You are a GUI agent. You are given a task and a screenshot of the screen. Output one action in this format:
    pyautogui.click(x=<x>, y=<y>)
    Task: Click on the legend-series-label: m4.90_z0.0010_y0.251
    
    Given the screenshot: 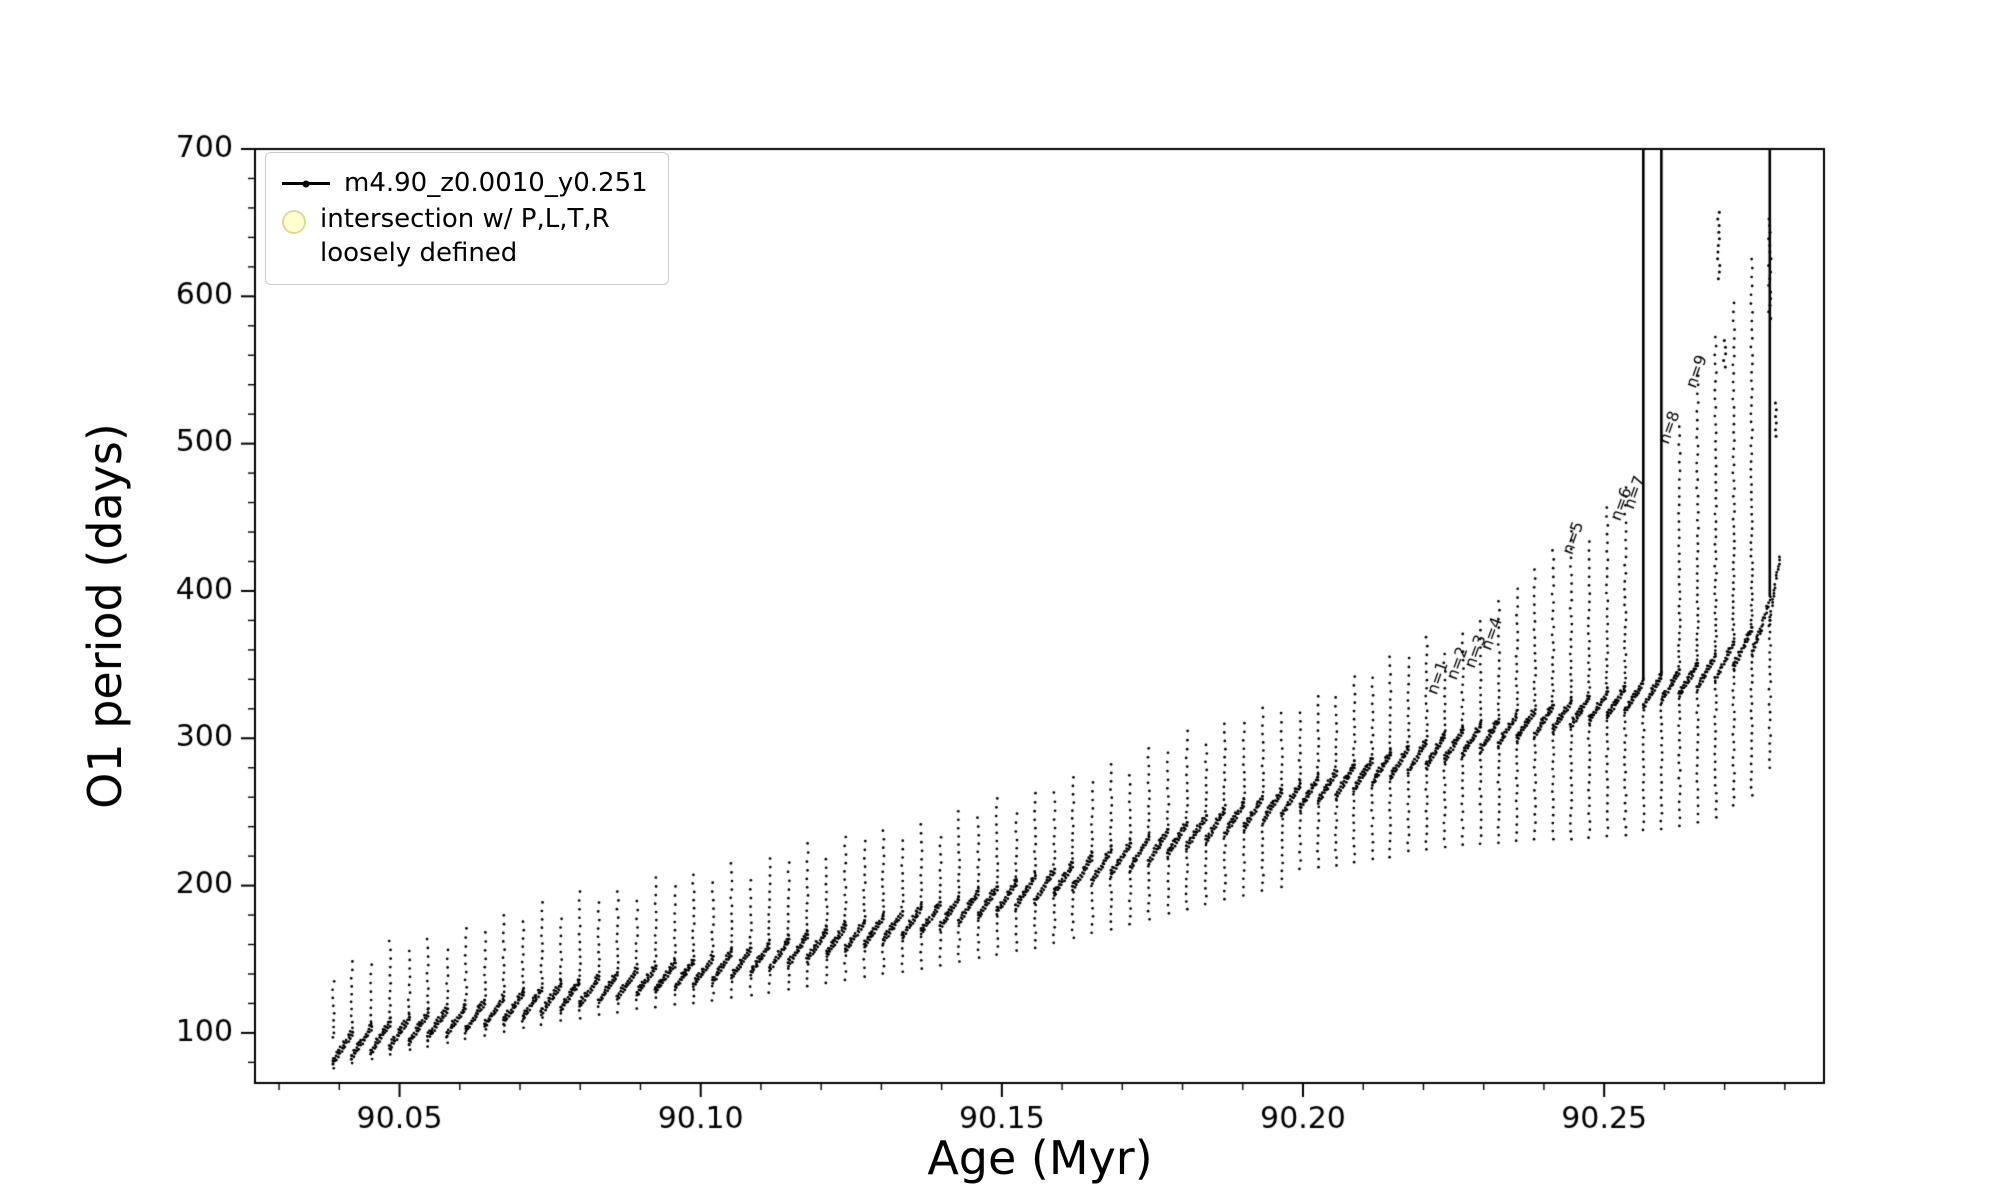 What is the action you would take?
    pyautogui.click(x=496, y=183)
    